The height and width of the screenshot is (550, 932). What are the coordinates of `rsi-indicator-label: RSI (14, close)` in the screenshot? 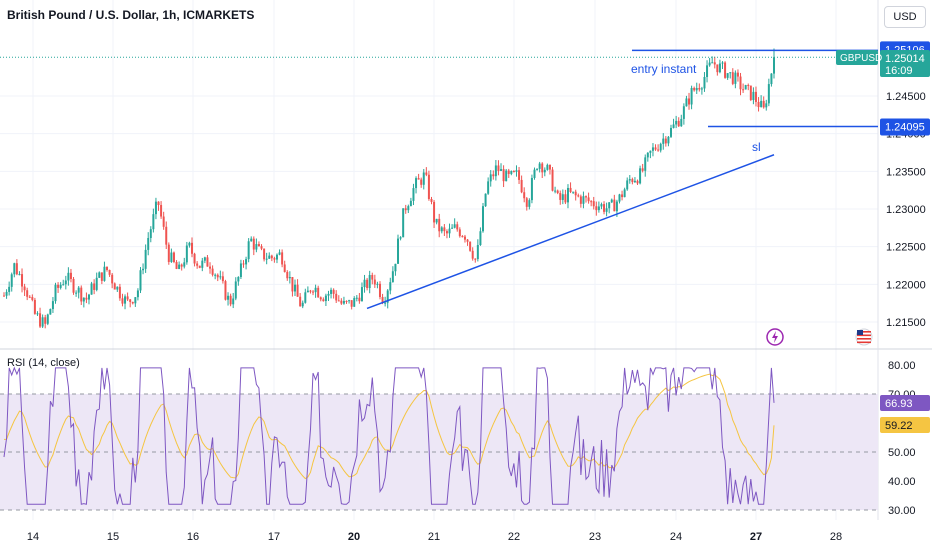 It's located at (43, 363).